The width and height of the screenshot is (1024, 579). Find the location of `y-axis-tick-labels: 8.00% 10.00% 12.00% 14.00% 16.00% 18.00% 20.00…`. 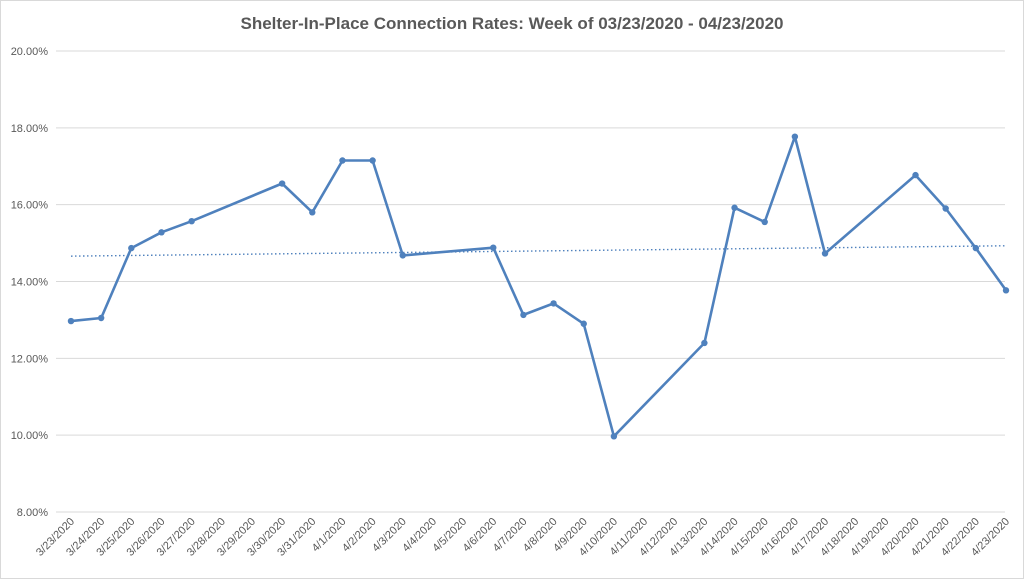

y-axis-tick-labels: 8.00% 10.00% 12.00% 14.00% 16.00% 18.00% 20.00… is located at coordinates (30, 282).